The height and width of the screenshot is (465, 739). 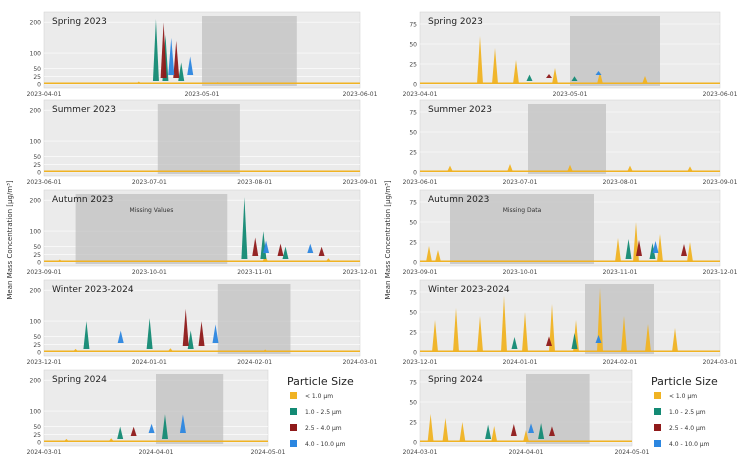 What do you see at coordinates (149, 362) in the screenshot?
I see `x-tick-label: 2024-01-01` at bounding box center [149, 362].